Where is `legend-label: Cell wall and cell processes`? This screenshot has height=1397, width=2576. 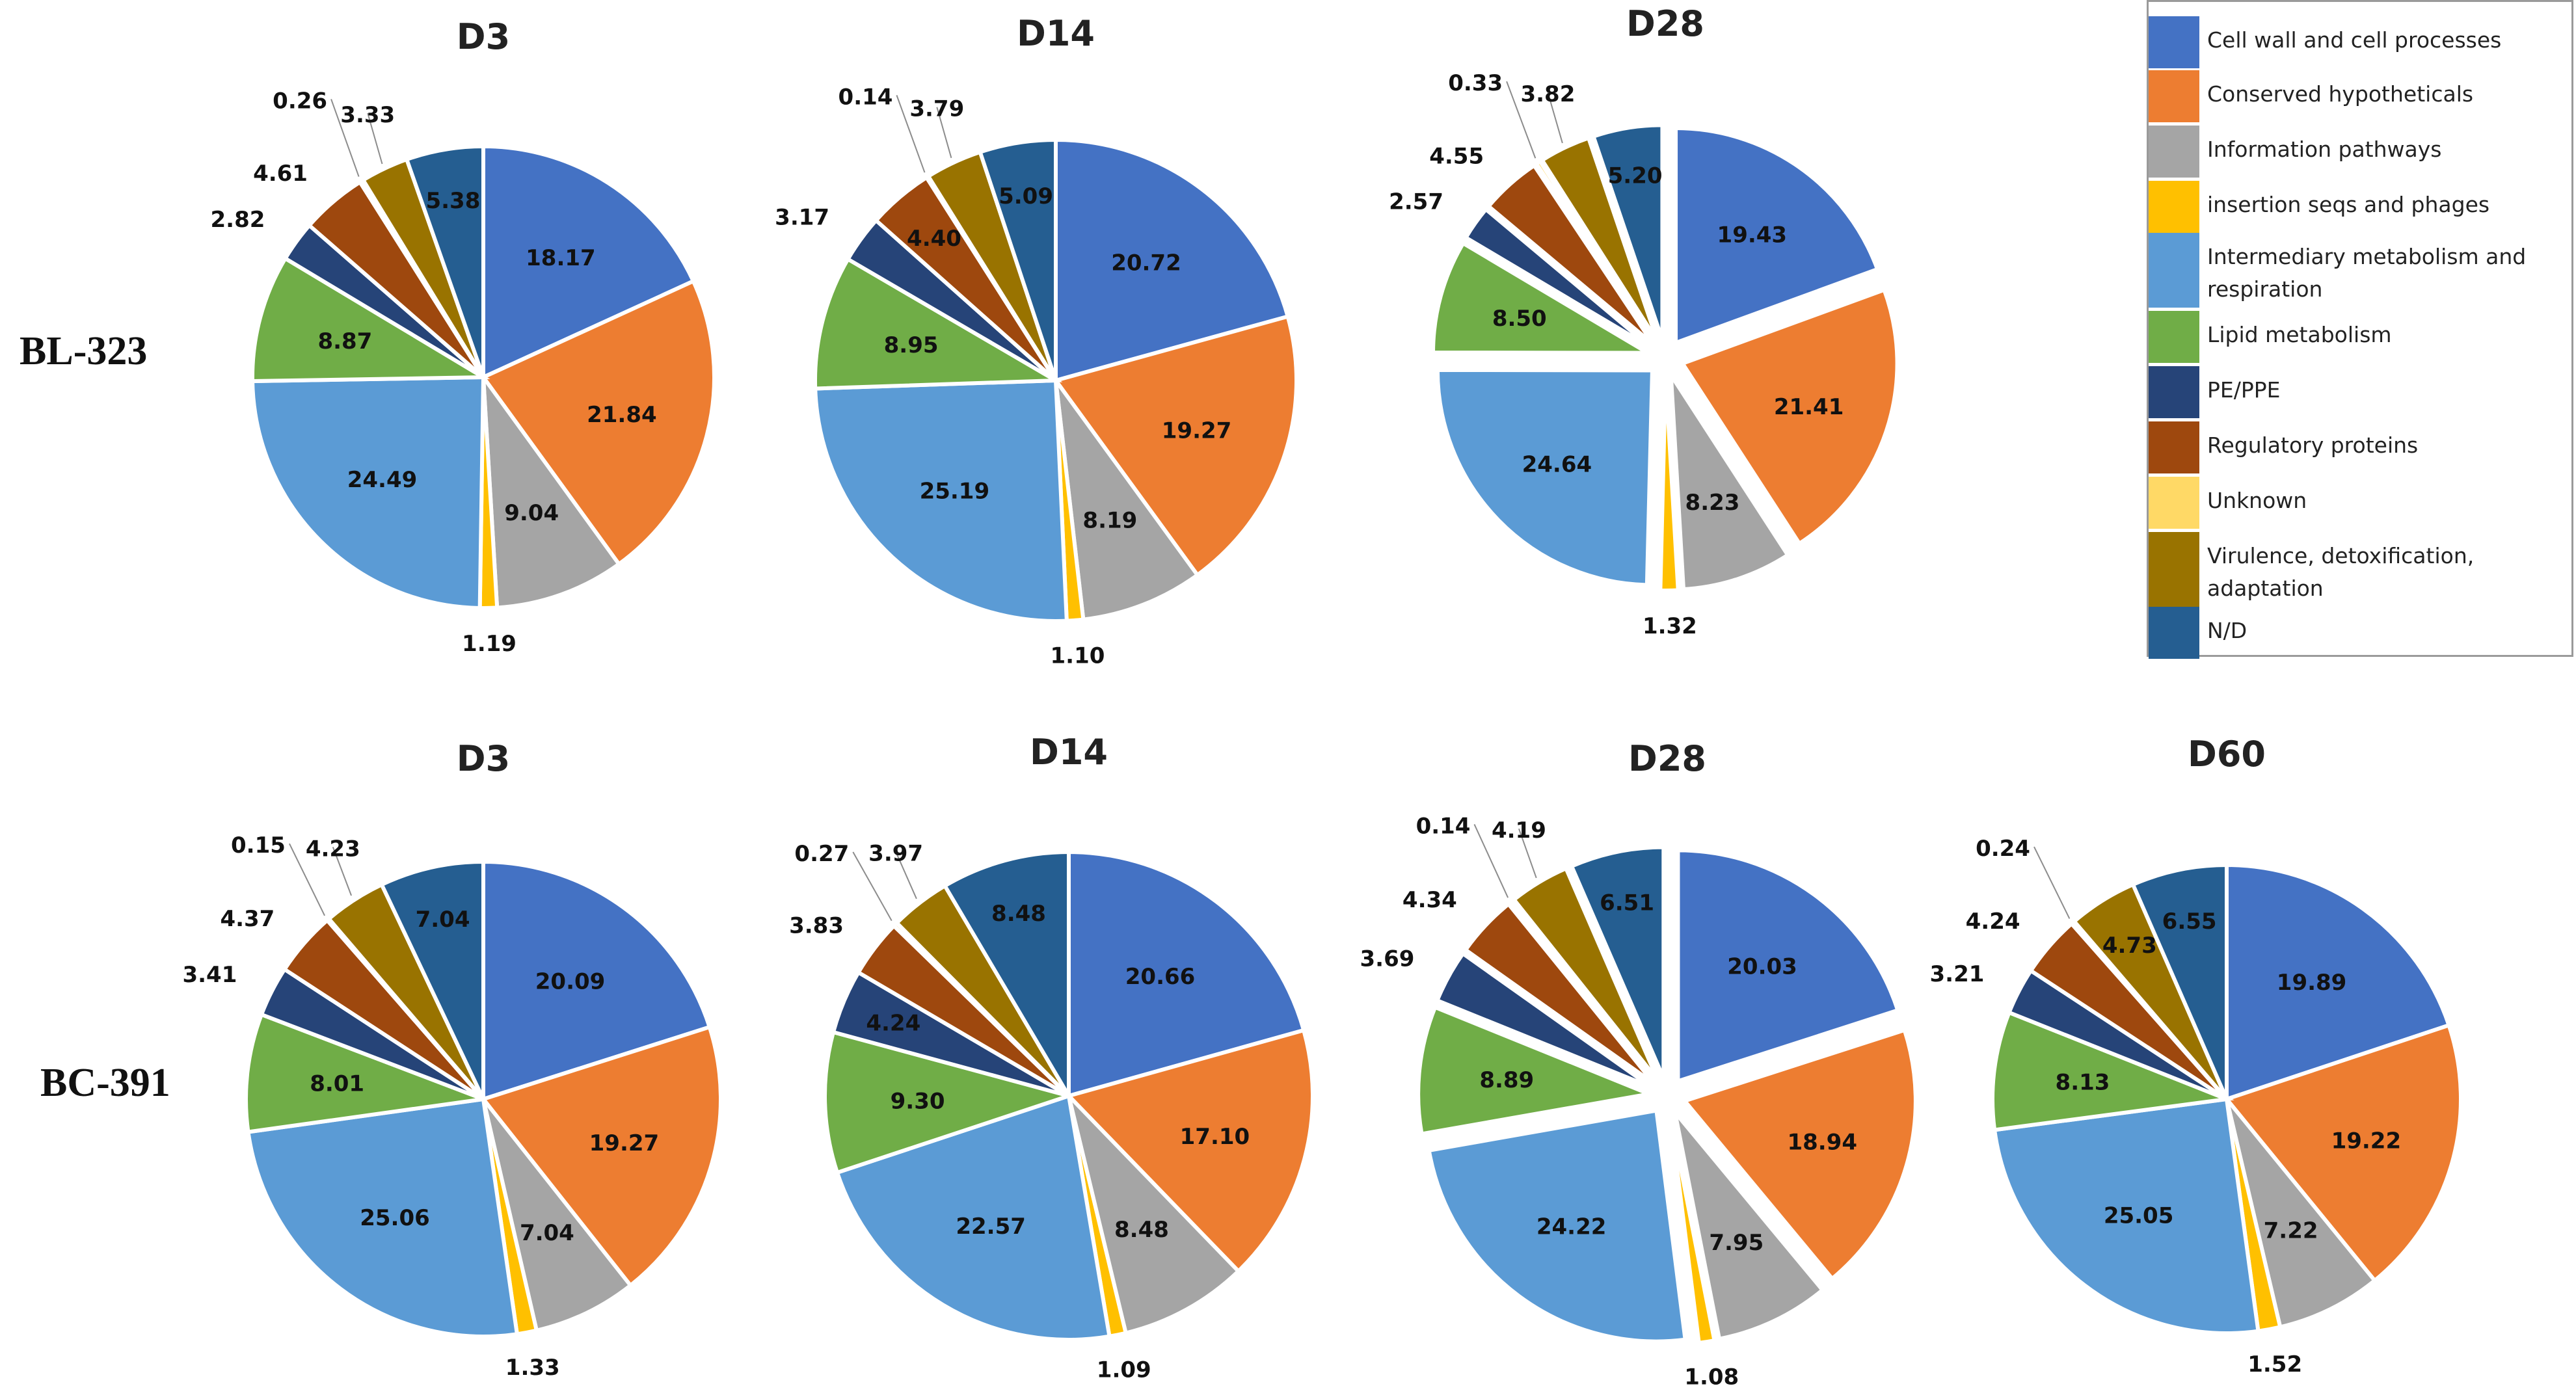
legend-label: Cell wall and cell processes is located at coordinates (2354, 40).